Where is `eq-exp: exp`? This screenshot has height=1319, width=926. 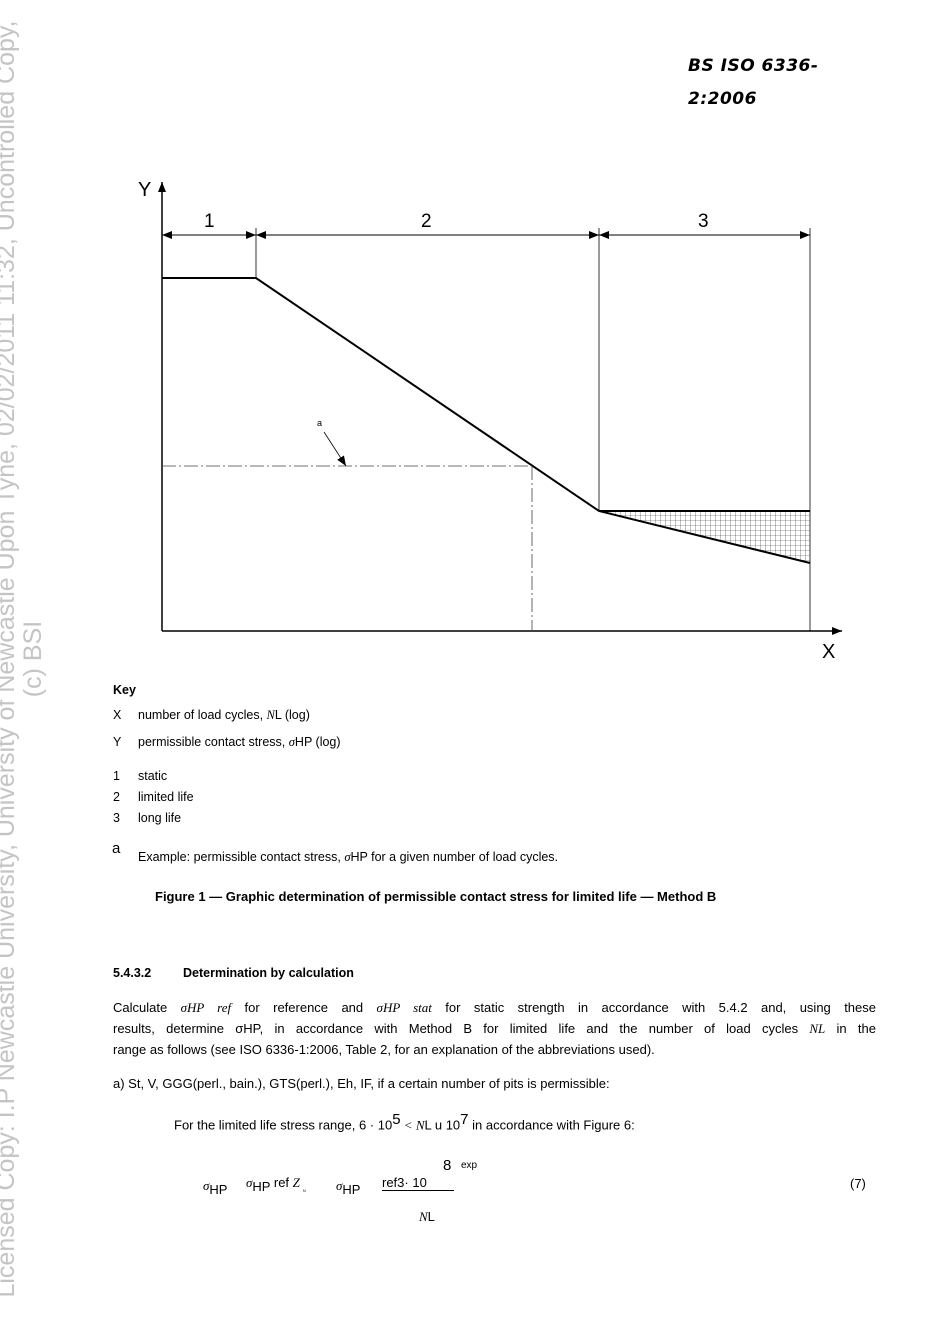
eq-exp: exp is located at coordinates (469, 1165).